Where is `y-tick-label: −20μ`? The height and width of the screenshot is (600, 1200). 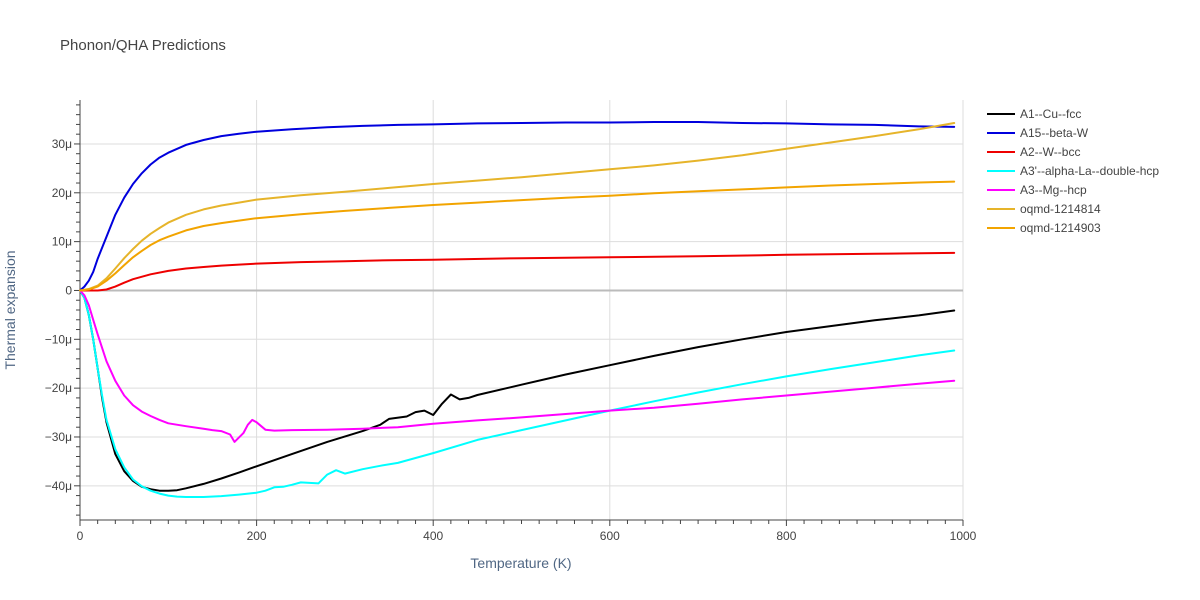
y-tick-label: −20μ is located at coordinates (58, 388).